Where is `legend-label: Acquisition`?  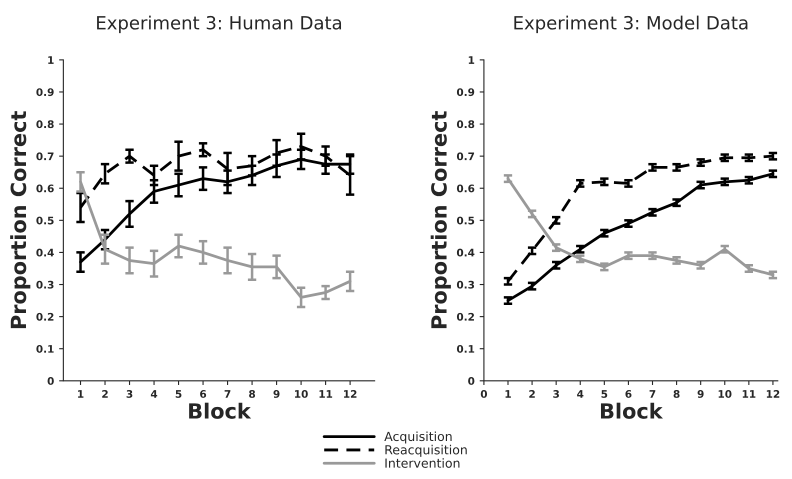
legend-label: Acquisition is located at coordinates (418, 437).